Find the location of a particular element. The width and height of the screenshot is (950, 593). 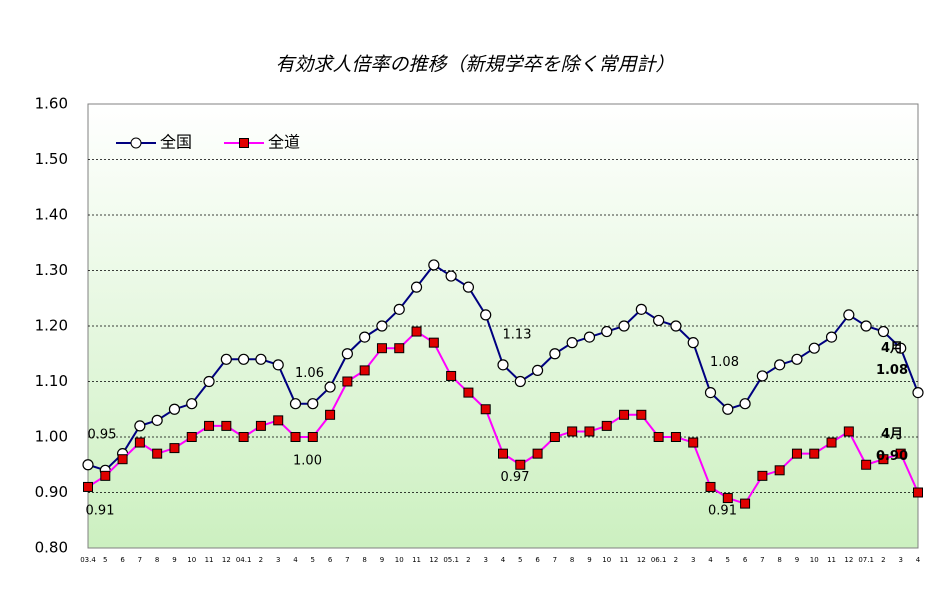

x-tick-label: 8 is located at coordinates (779, 560).